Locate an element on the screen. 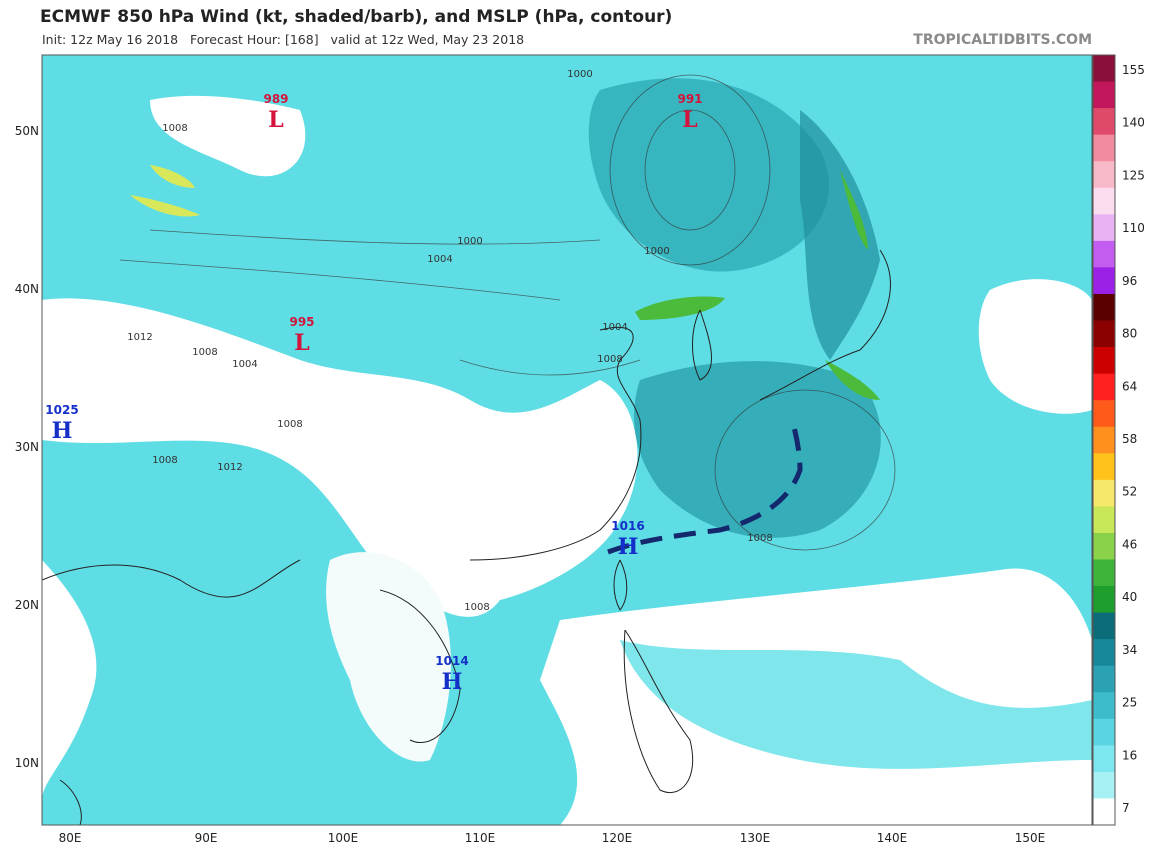 This screenshot has width=1168, height=858. colorbar-label: 7 is located at coordinates (1126, 808).